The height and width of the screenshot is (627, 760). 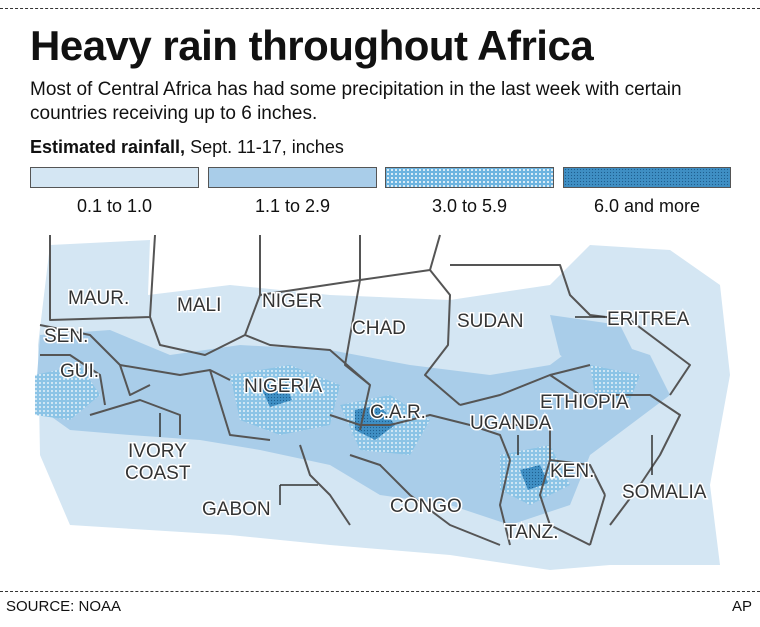 I want to click on label-senegal: SEN., so click(x=66, y=336).